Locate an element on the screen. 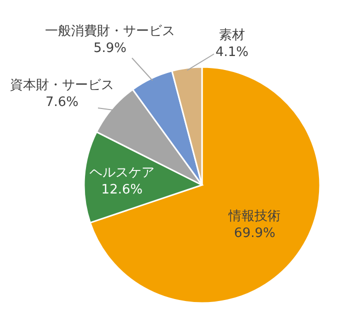 This screenshot has height=325, width=360. slice-label: 一般消費財・サービス is located at coordinates (110, 31).